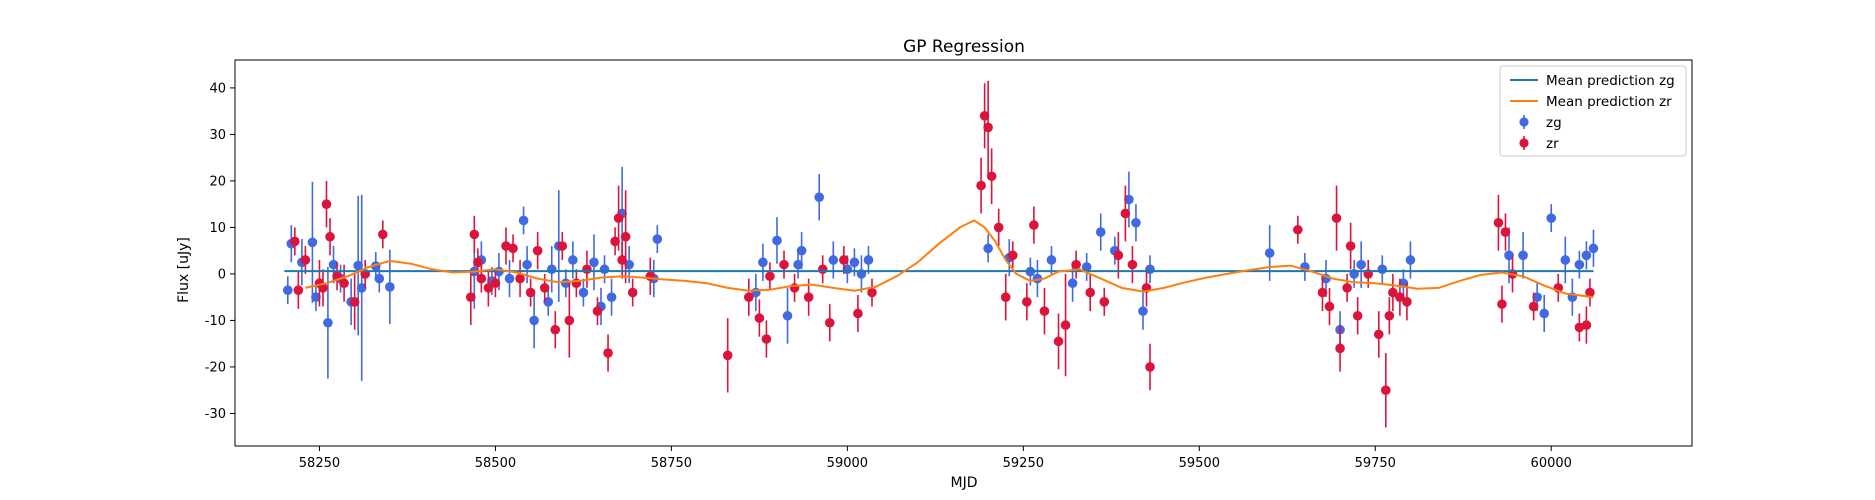  I want to click on x-tick-label: 59750, so click(1375, 463).